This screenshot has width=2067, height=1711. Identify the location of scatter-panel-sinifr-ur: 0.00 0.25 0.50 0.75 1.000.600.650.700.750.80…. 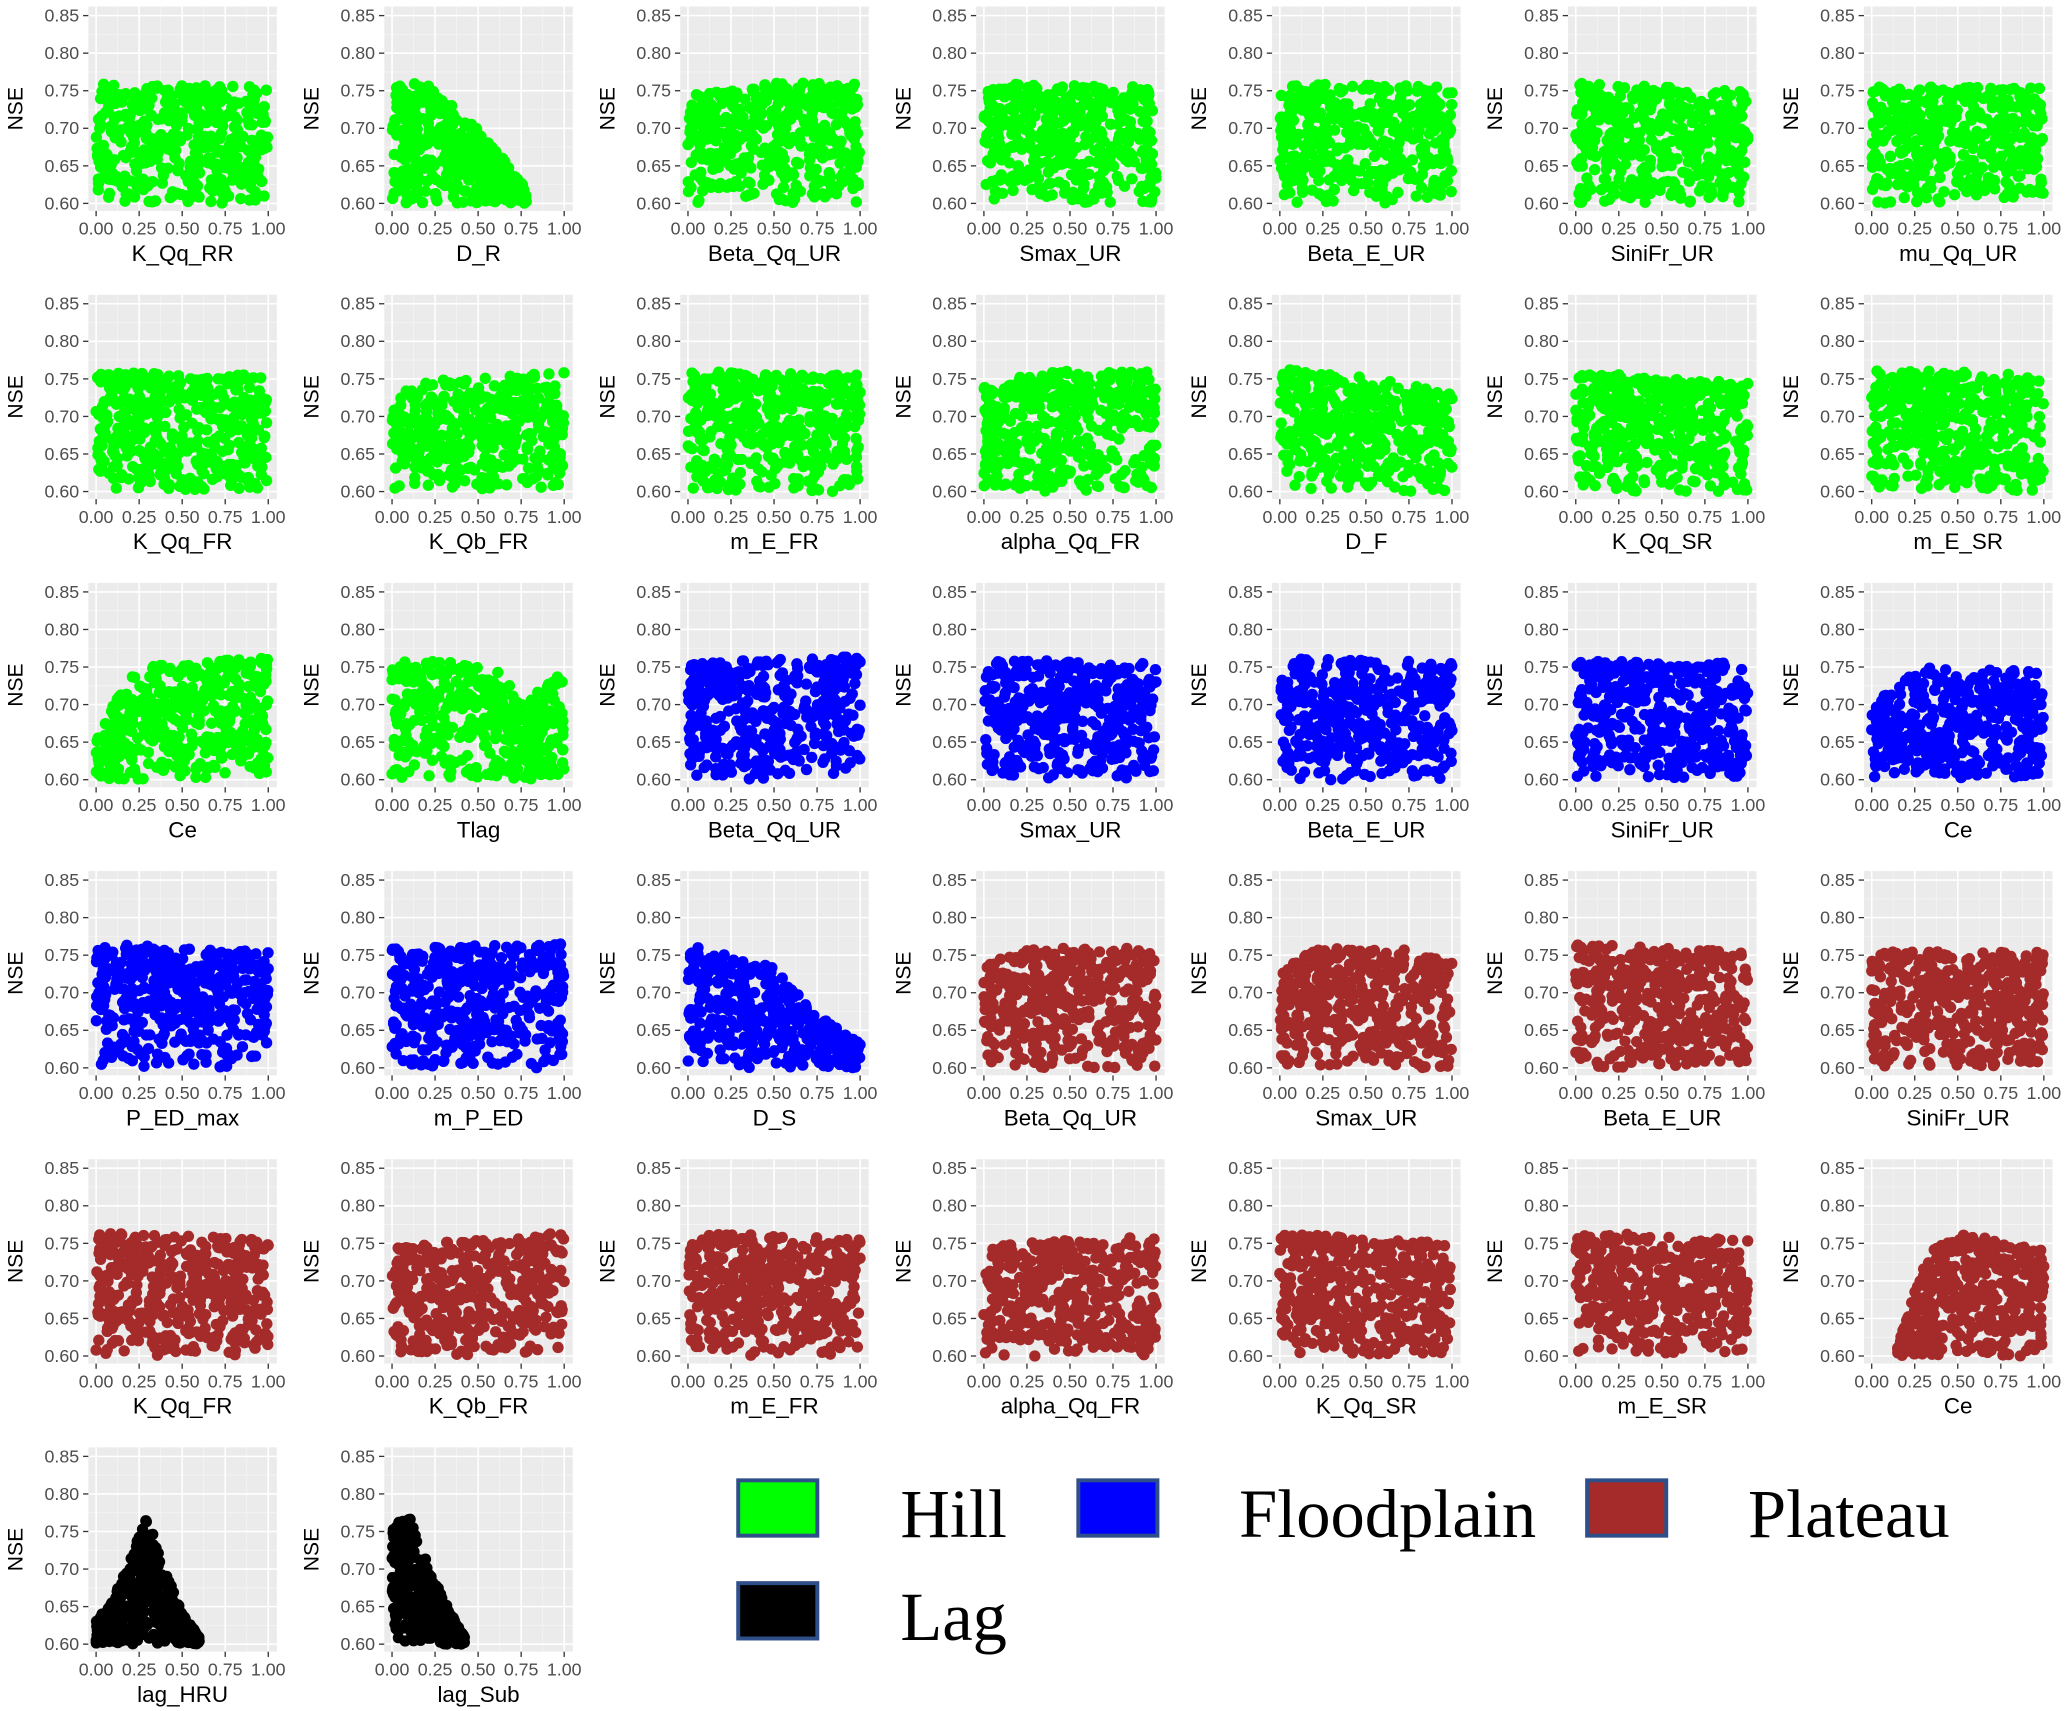
(1624, 136).